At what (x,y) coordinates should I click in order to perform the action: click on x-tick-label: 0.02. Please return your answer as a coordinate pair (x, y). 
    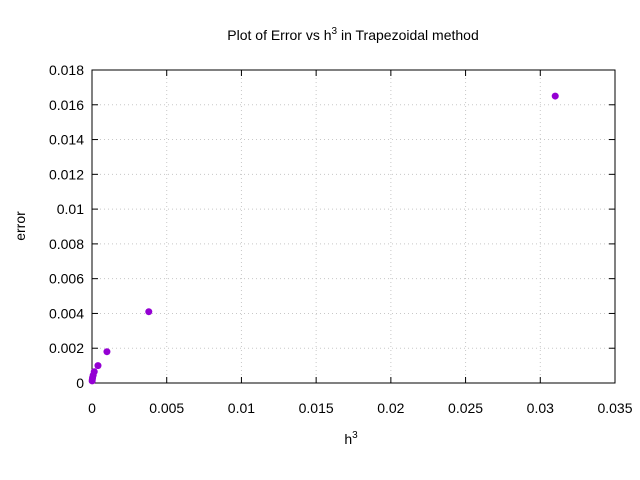
    Looking at the image, I should click on (390, 408).